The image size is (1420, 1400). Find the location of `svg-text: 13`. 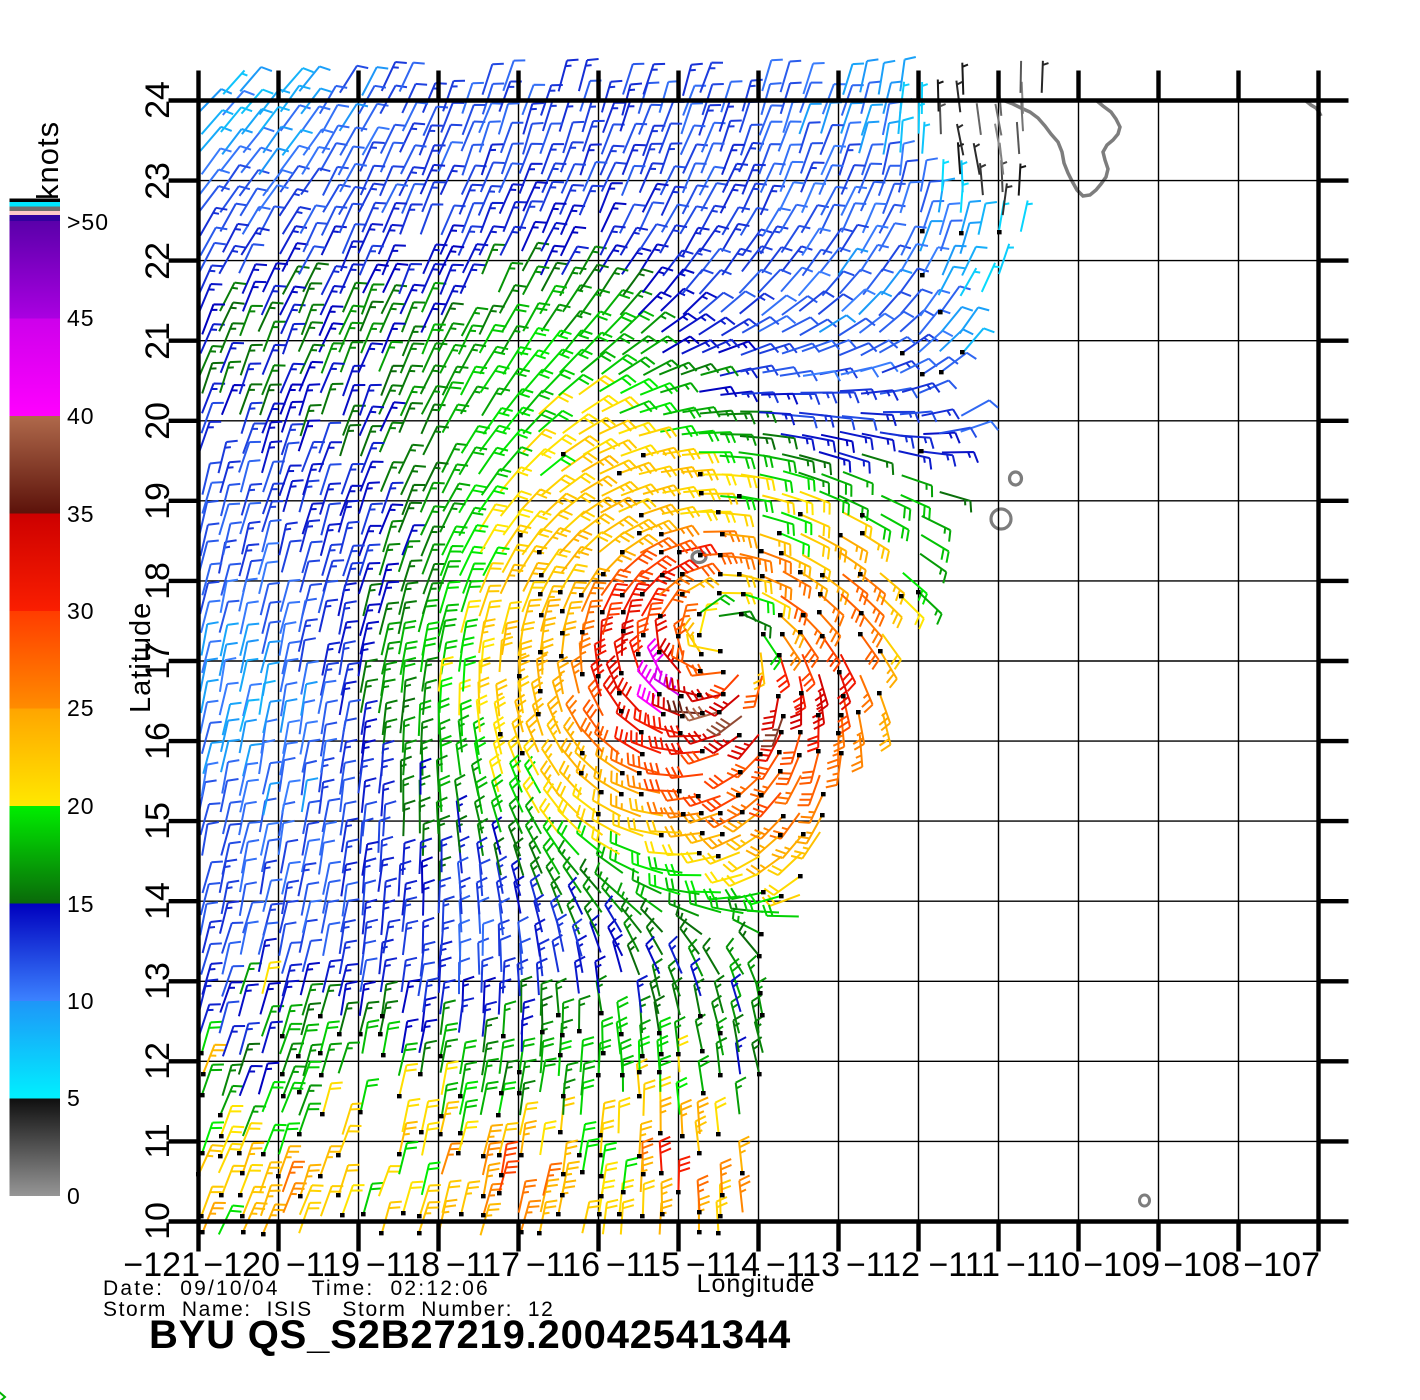

svg-text: 13 is located at coordinates (158, 981).